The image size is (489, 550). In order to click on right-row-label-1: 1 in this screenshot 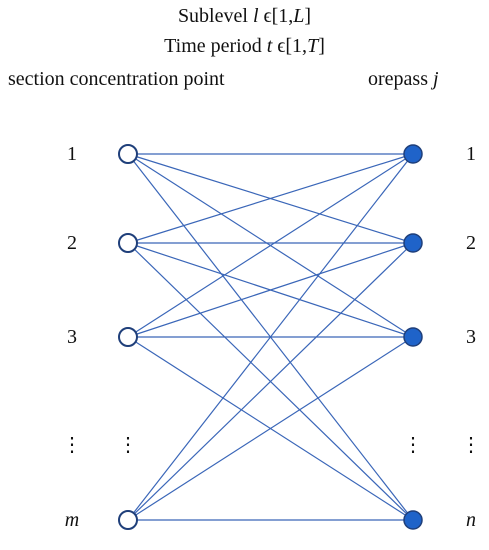, I will do `click(471, 154)`.